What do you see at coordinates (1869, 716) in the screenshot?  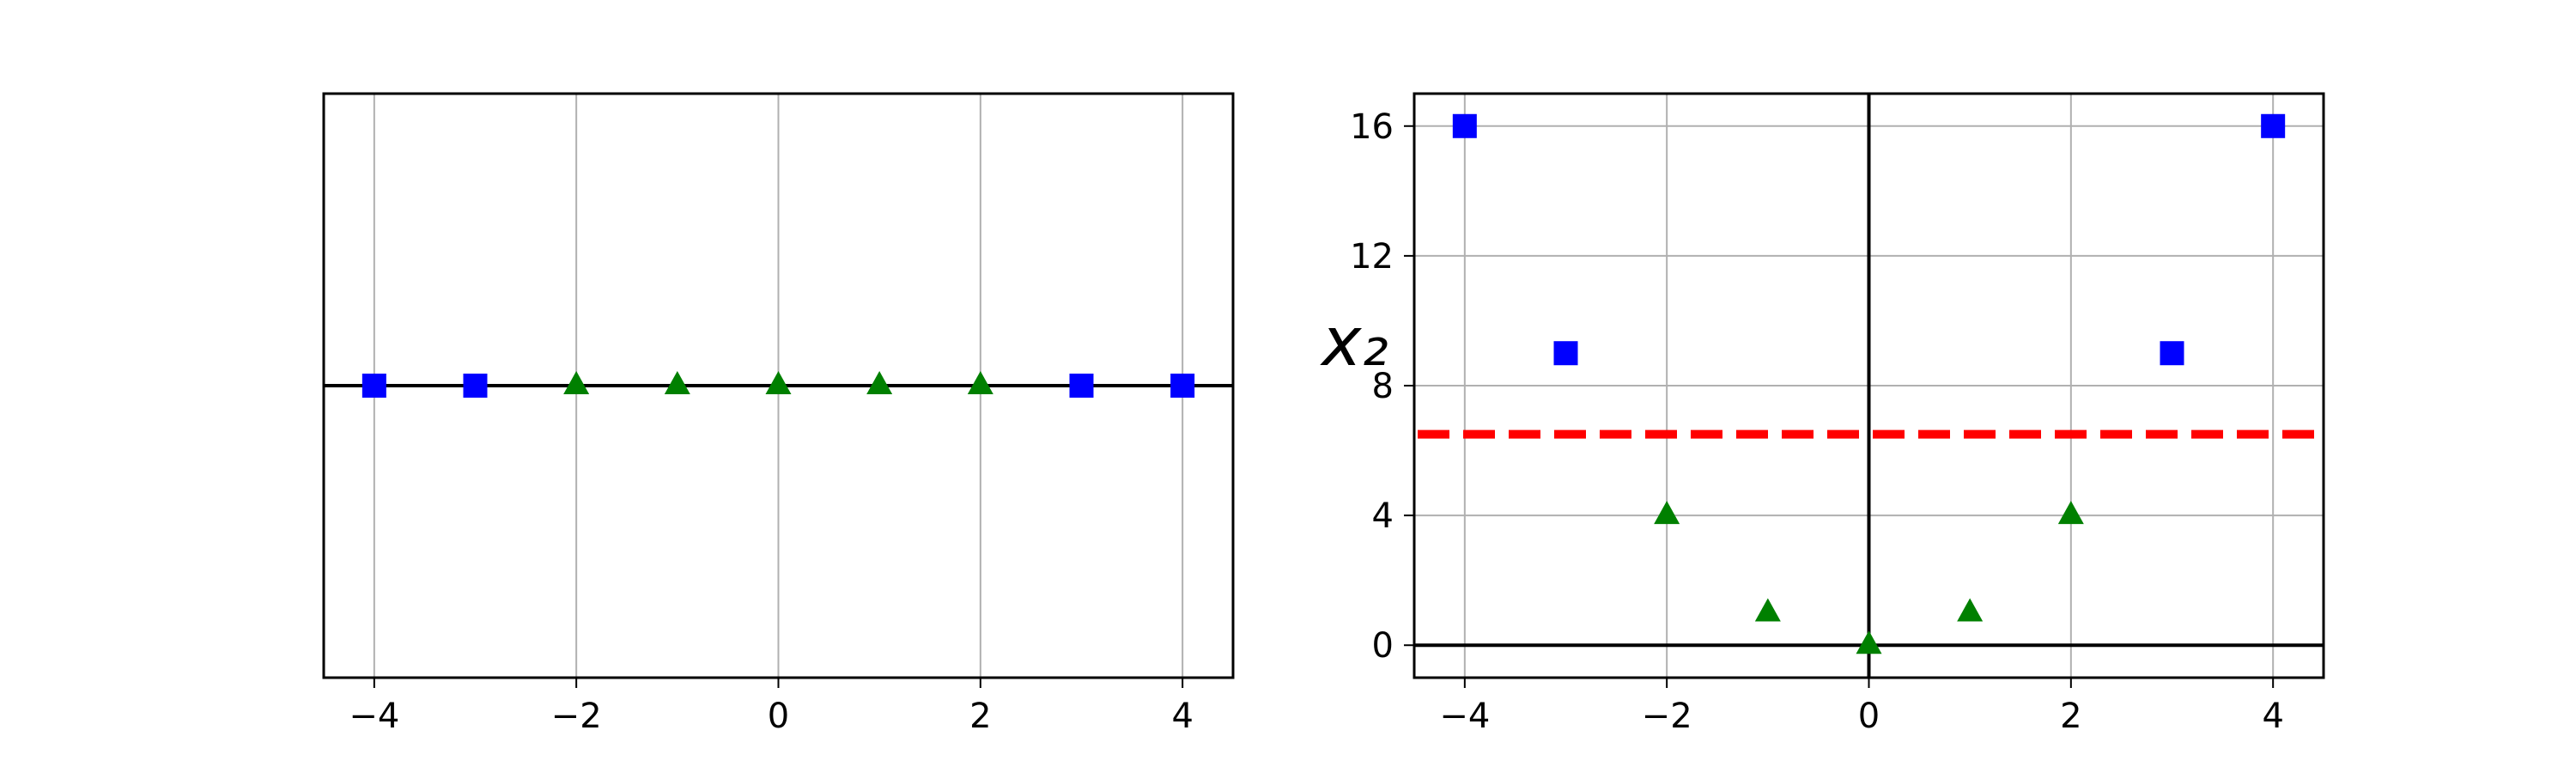 I see `right-x-tick-label: 0` at bounding box center [1869, 716].